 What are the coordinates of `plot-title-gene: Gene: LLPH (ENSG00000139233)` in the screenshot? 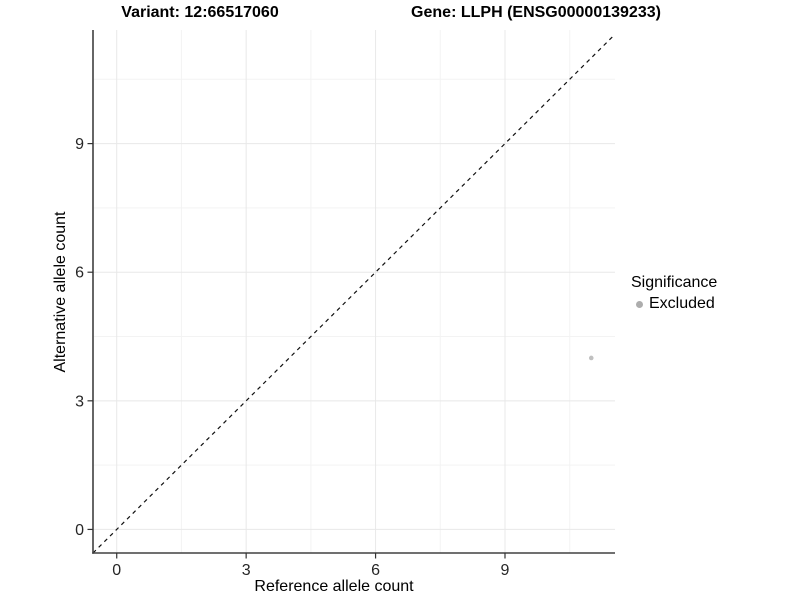 It's located at (536, 12).